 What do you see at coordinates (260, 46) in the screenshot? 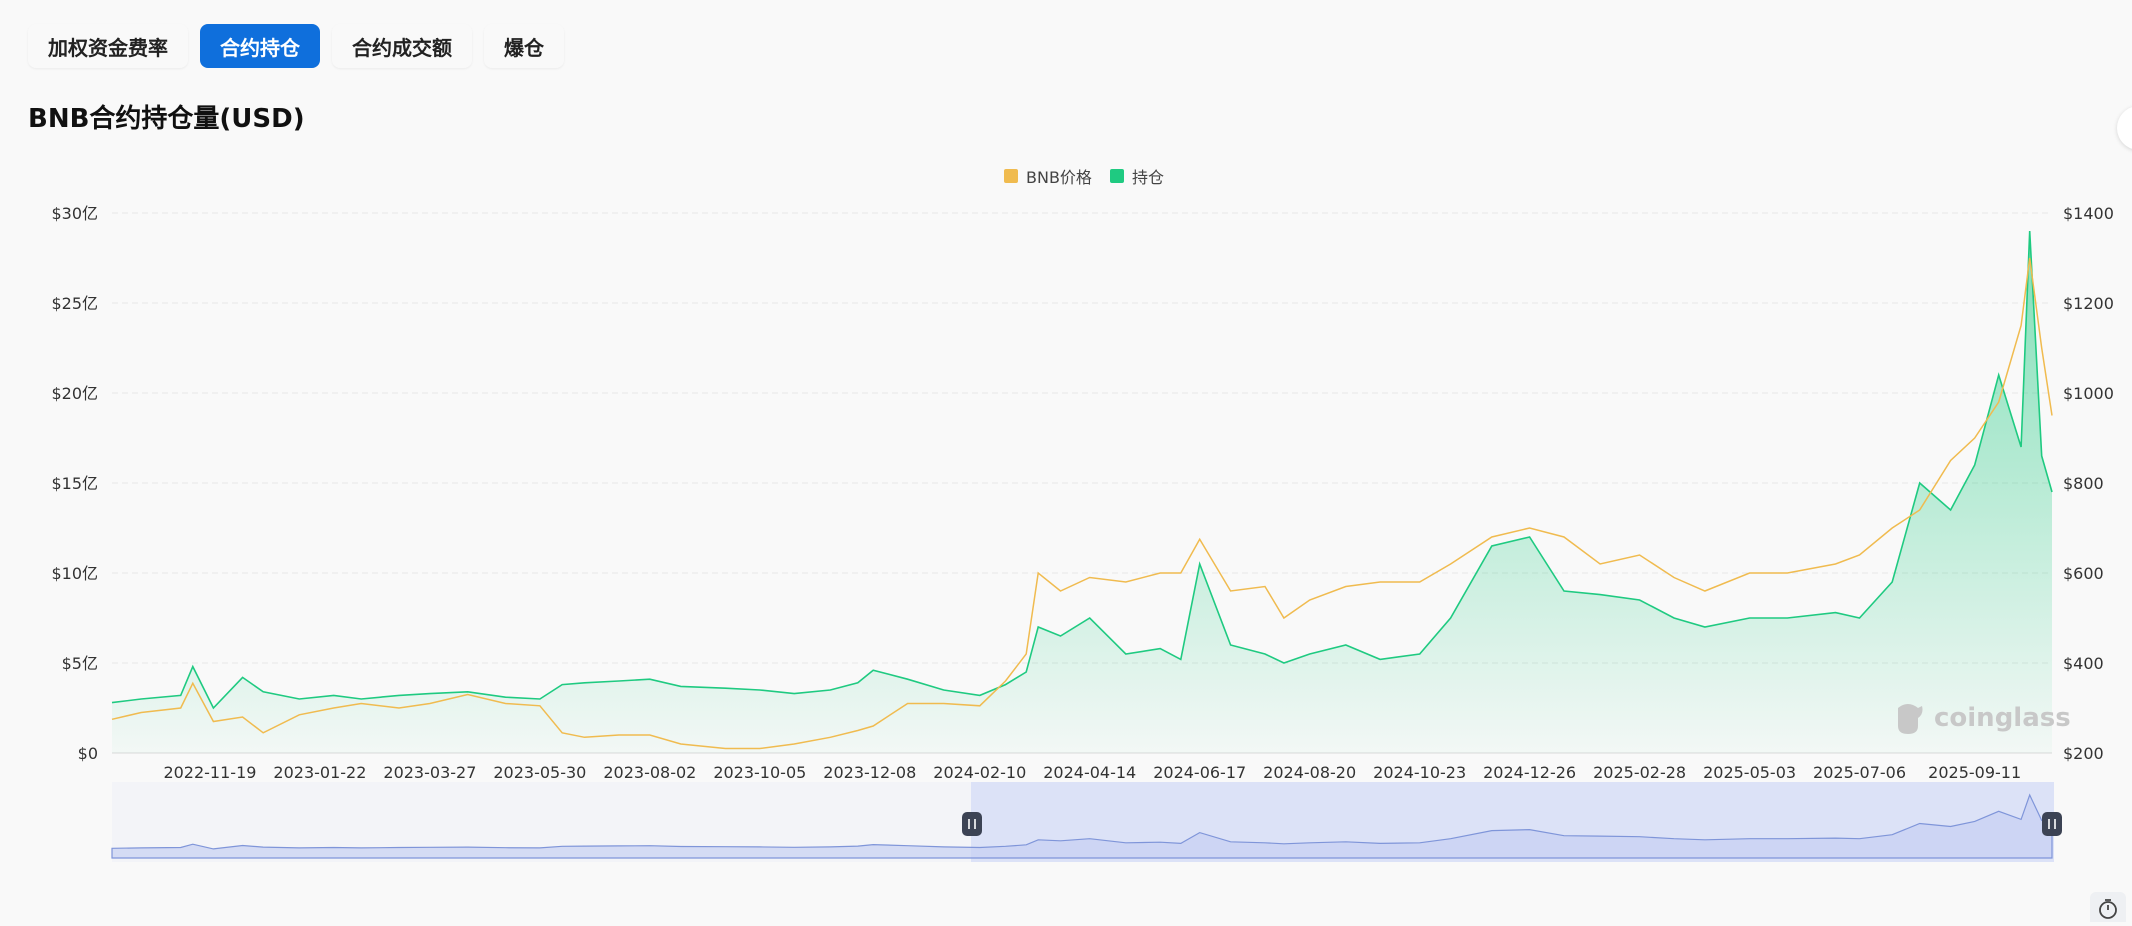
I see `tab-open-interest: 合约持仓` at bounding box center [260, 46].